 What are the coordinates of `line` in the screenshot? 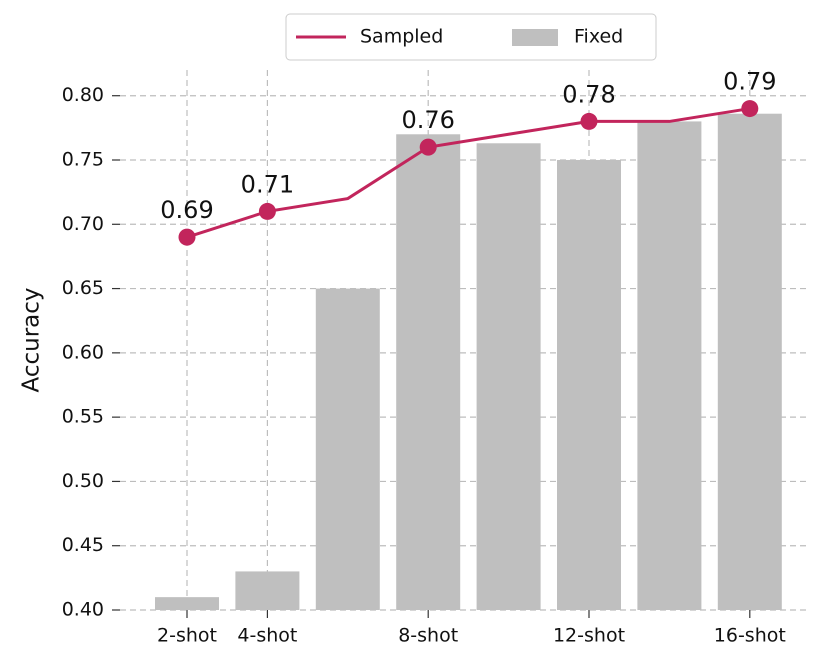 It's located at (468, 173).